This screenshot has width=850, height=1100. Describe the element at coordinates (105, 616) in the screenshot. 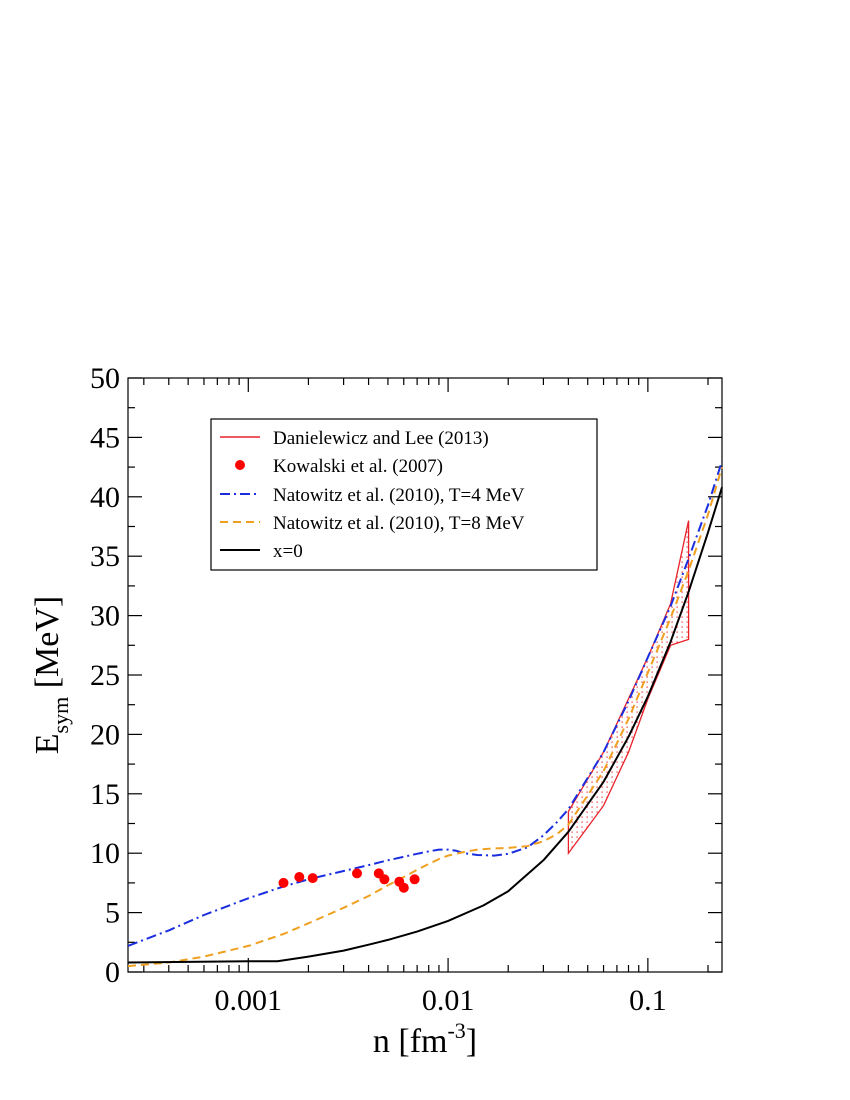

I see `y-tick-label: 30` at that location.